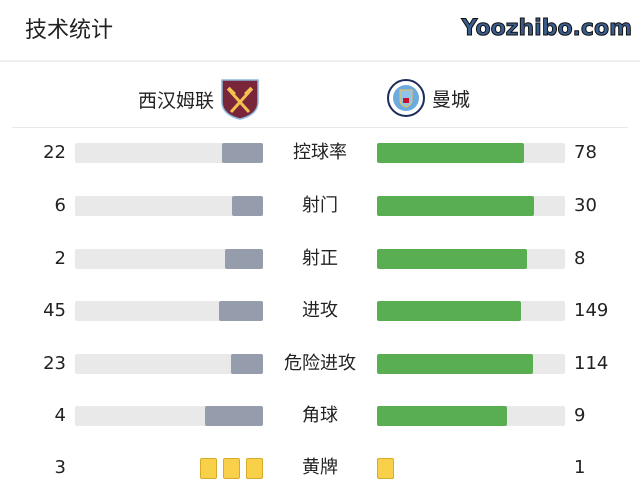  Describe the element at coordinates (60, 467) in the screenshot. I see `home-value: 3` at that location.